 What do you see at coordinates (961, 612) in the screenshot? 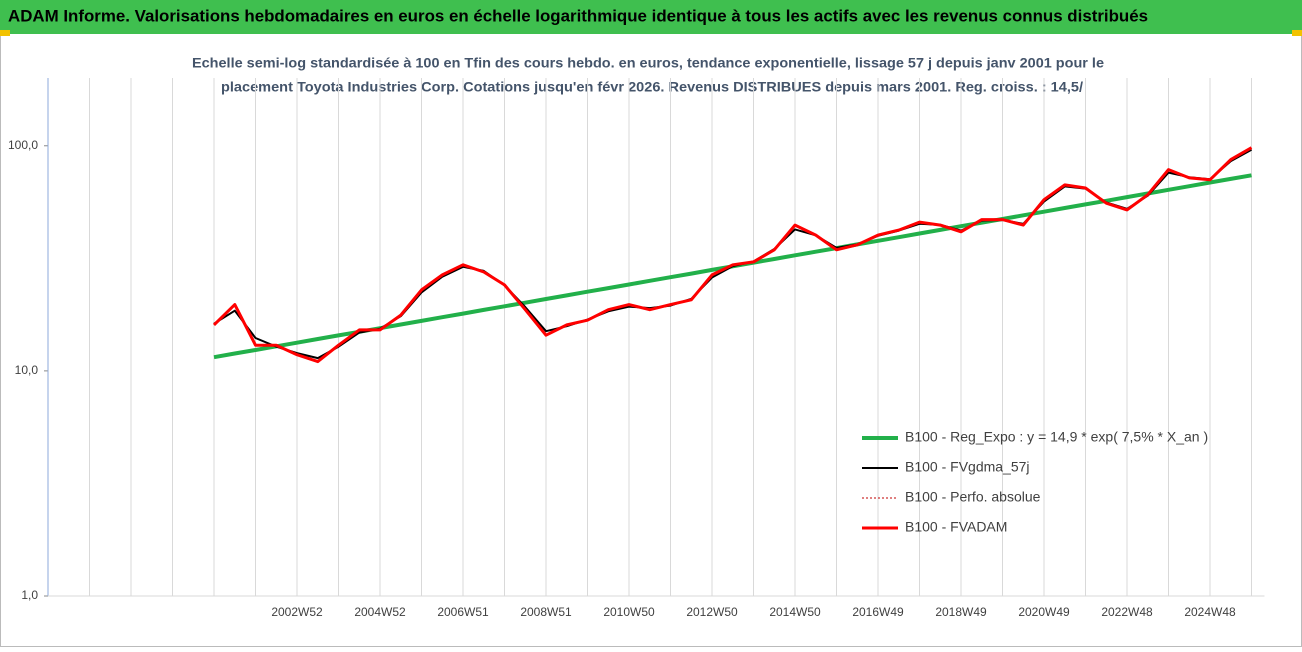
I see `x-tick-label: 2018W49` at bounding box center [961, 612].